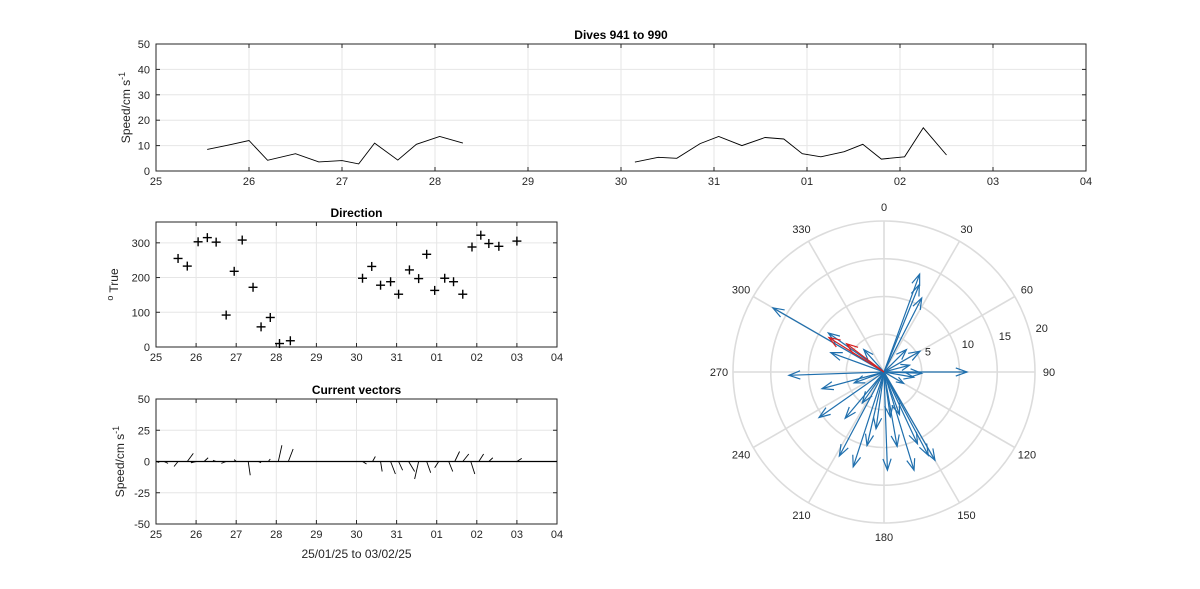  What do you see at coordinates (142, 494) in the screenshot?
I see `y-tick-label: -25` at bounding box center [142, 494].